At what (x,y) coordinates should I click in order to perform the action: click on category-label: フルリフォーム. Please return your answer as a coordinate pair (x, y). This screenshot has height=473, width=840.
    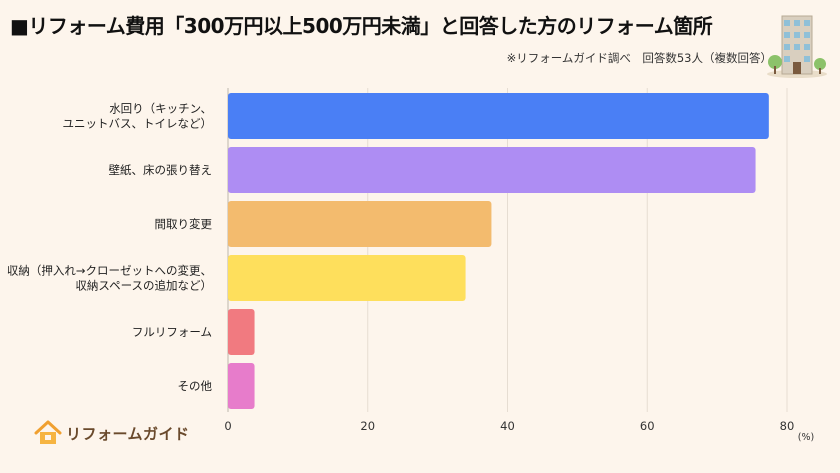
    Looking at the image, I should click on (172, 332).